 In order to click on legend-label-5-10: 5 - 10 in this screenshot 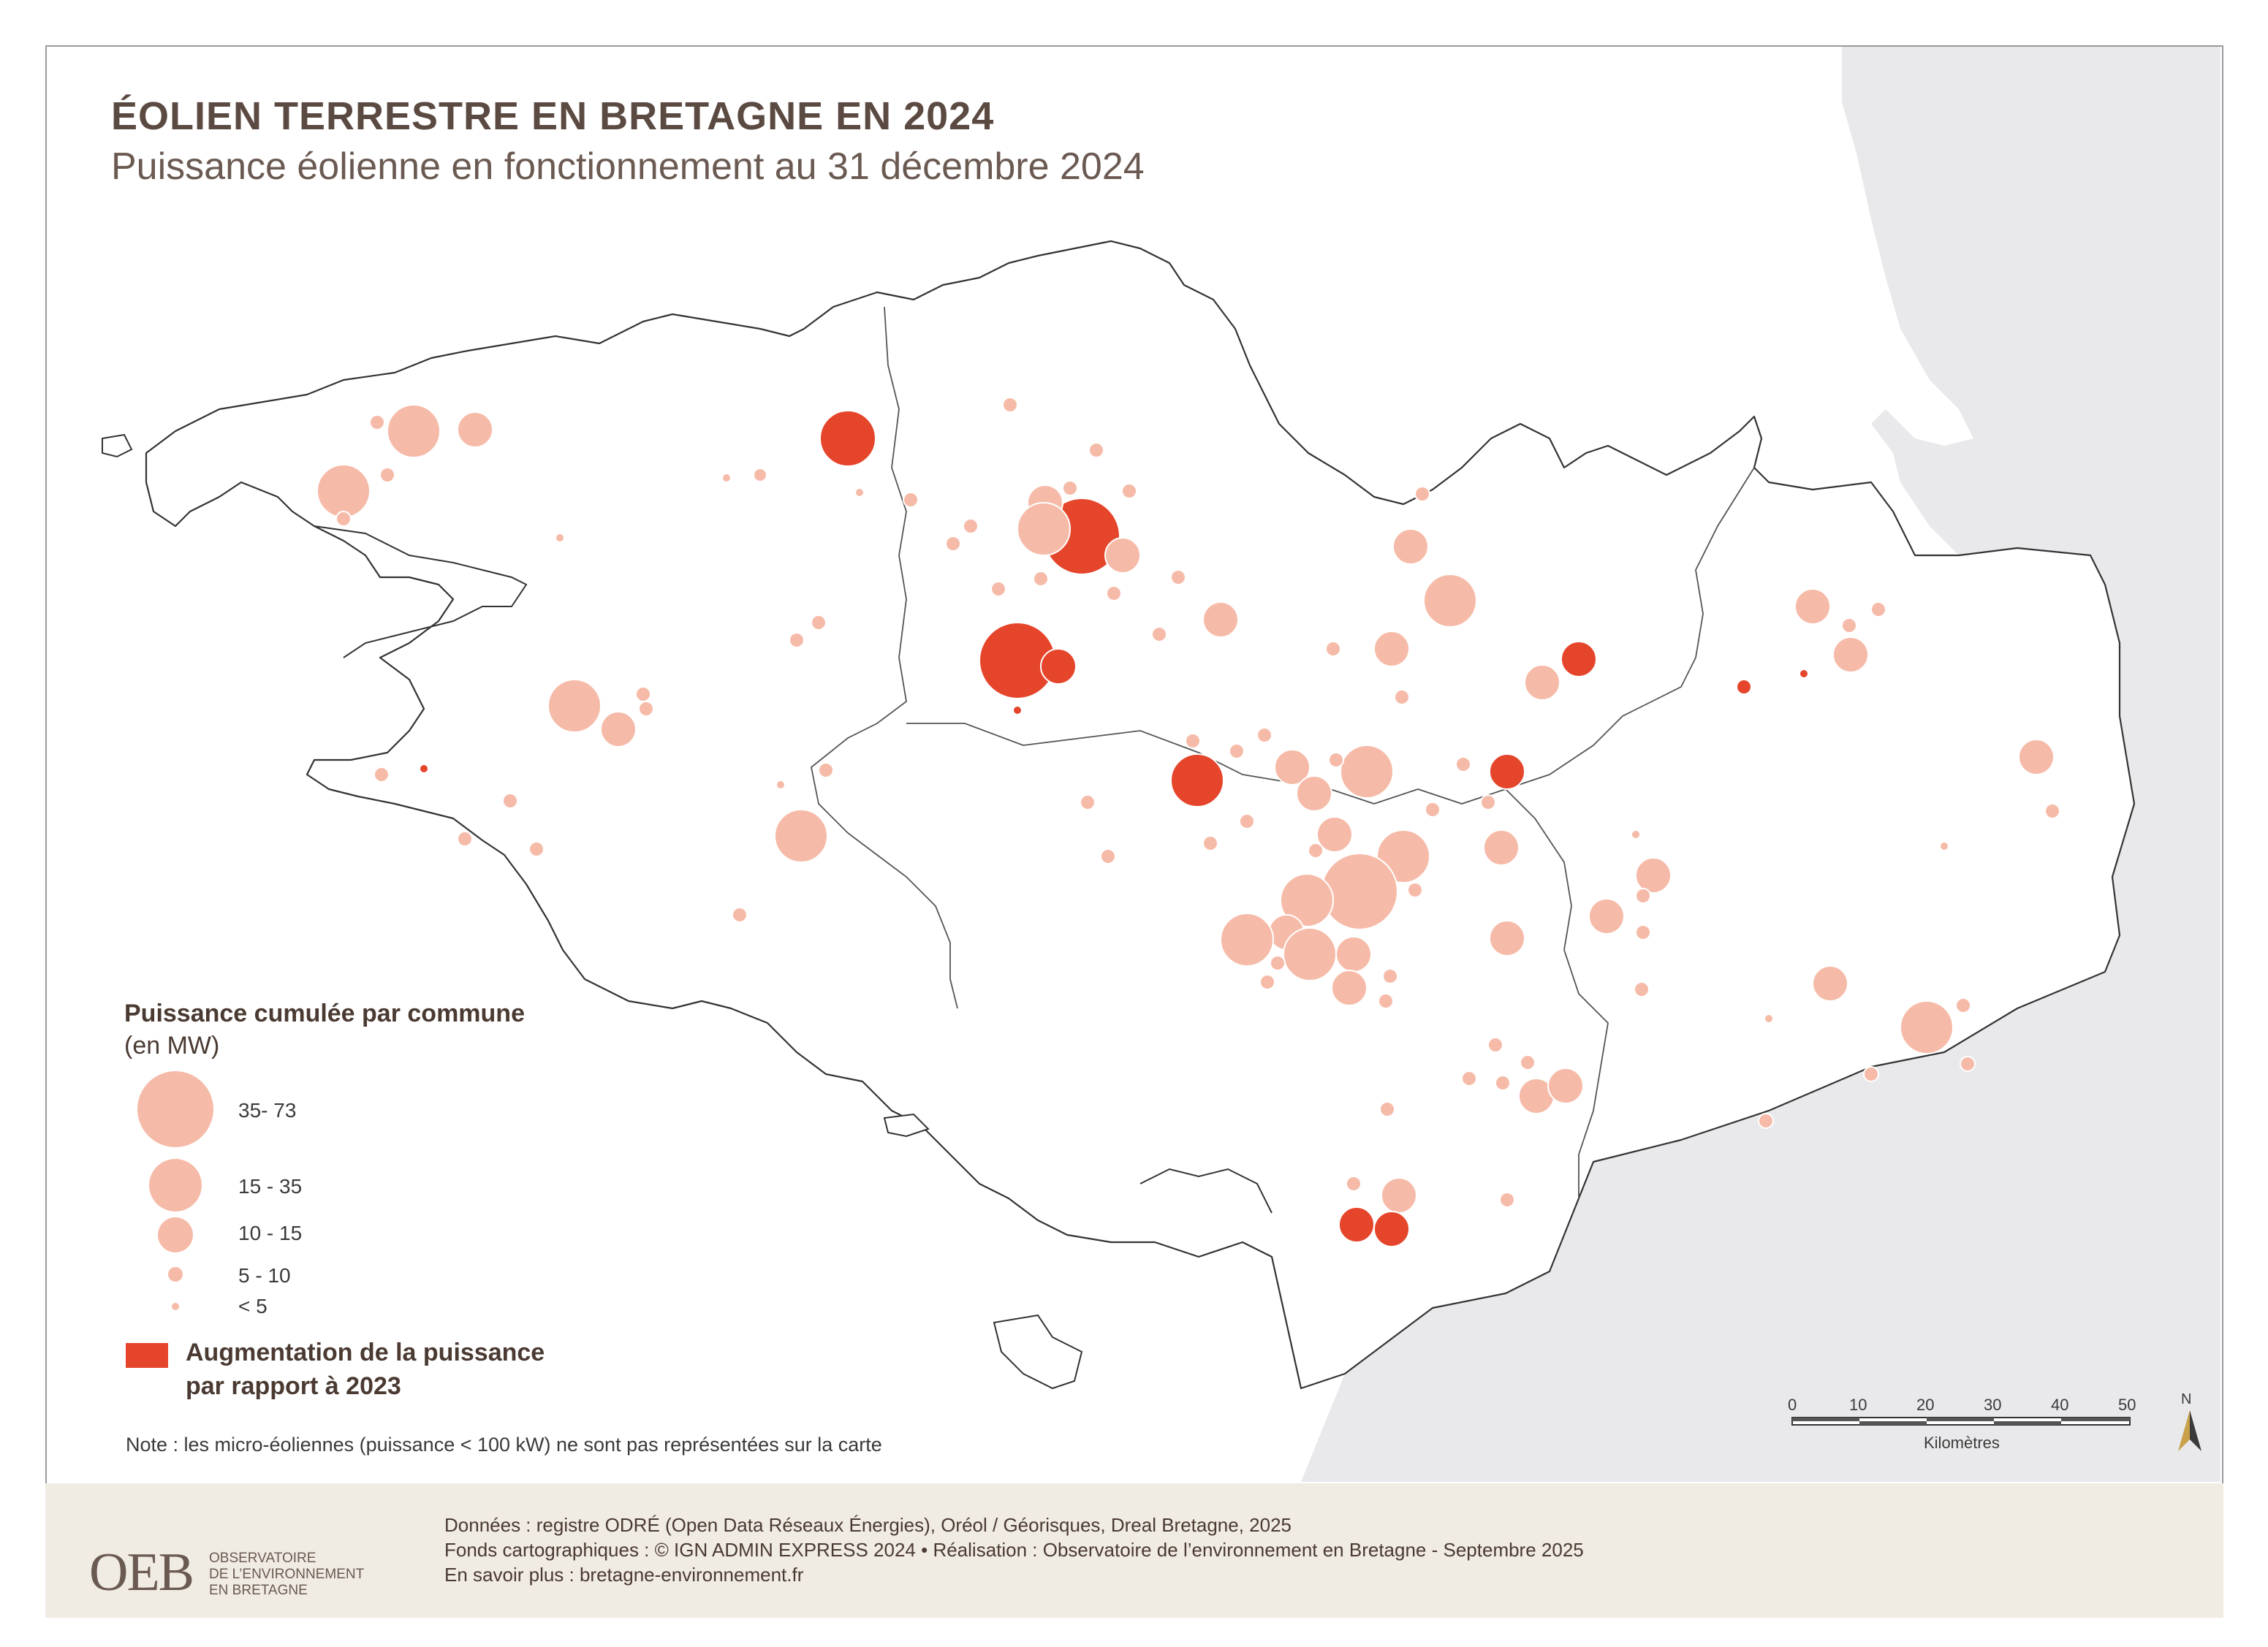, I will do `click(264, 1275)`.